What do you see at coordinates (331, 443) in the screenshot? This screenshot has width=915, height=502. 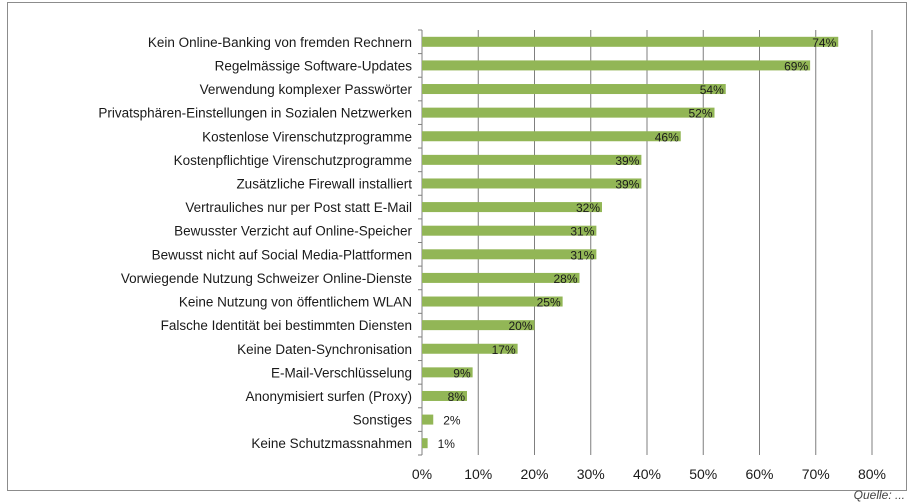 I see `category-label: Keine Schutzmassnahmen` at bounding box center [331, 443].